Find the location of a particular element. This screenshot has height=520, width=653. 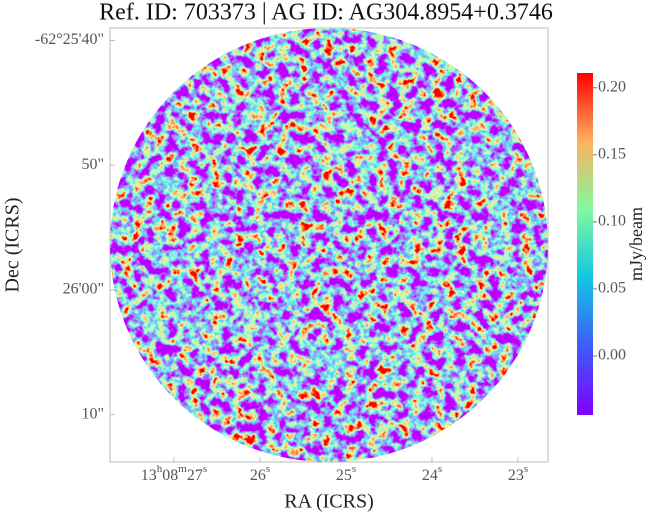

y-tick-label: 26'00" is located at coordinates (83, 289).